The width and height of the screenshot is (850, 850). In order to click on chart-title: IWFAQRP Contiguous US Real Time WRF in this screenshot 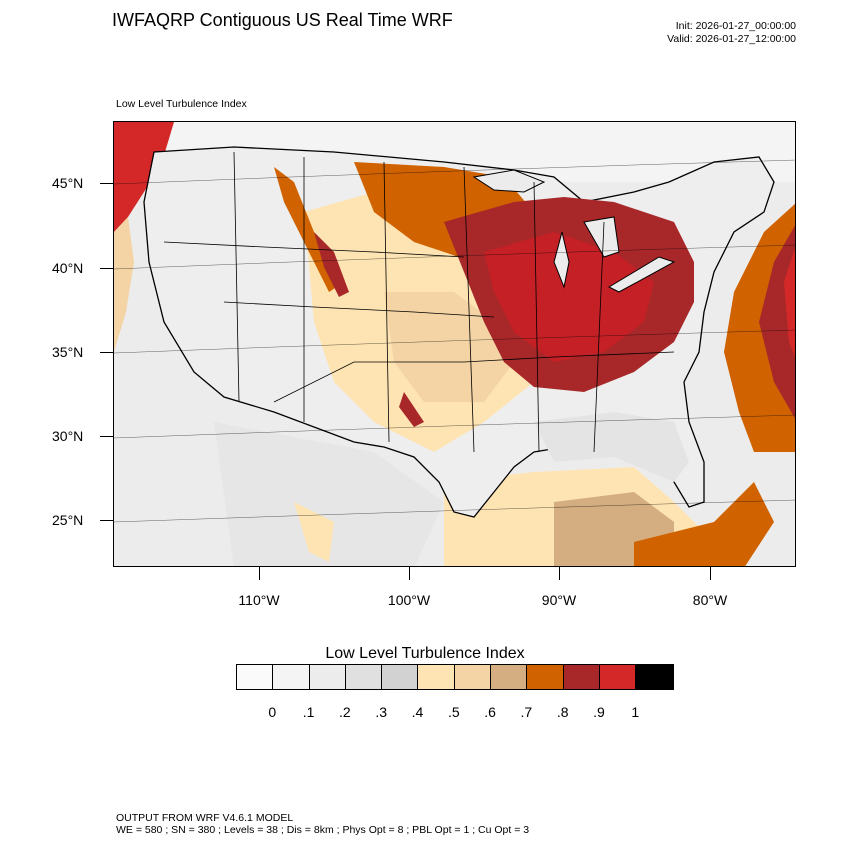, I will do `click(282, 20)`.